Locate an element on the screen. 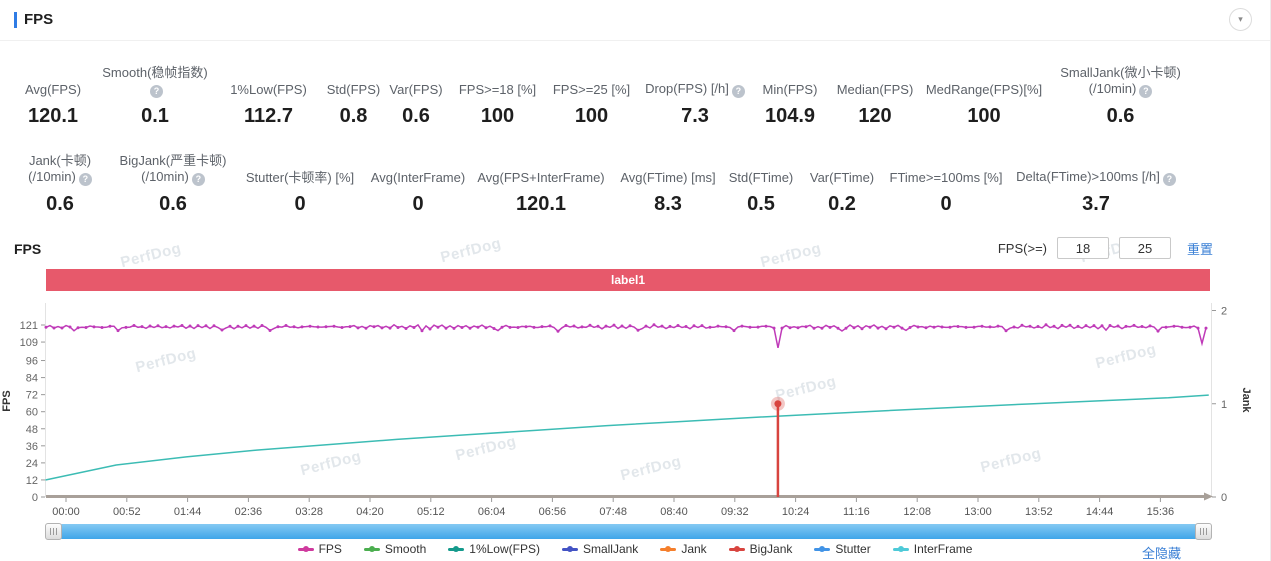 The width and height of the screenshot is (1271, 561). svg-text: 109 is located at coordinates (29, 343).